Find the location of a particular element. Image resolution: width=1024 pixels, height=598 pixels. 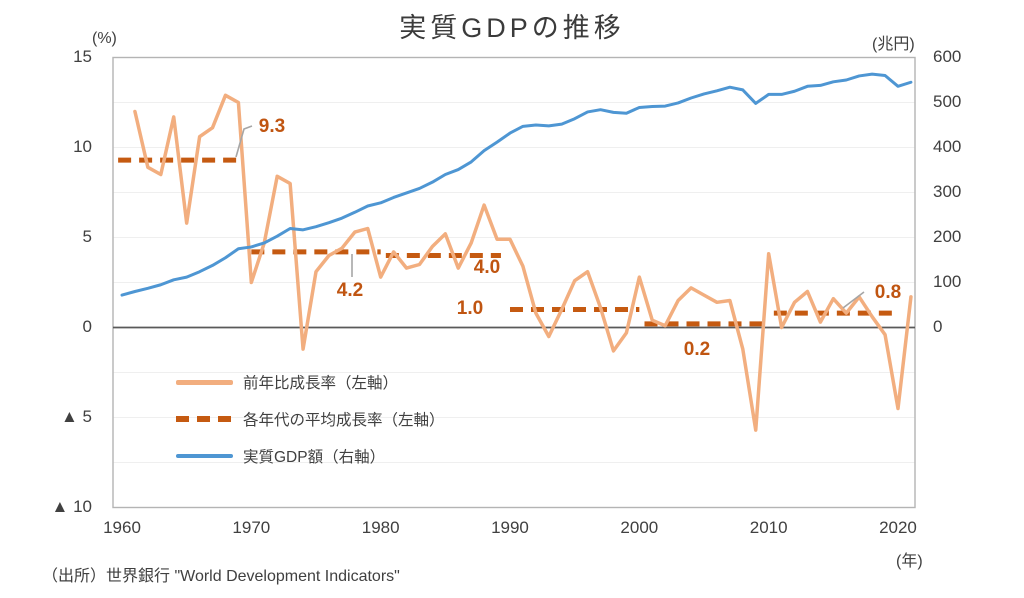

y-axis-right-tick-label: 200 is located at coordinates (947, 236).